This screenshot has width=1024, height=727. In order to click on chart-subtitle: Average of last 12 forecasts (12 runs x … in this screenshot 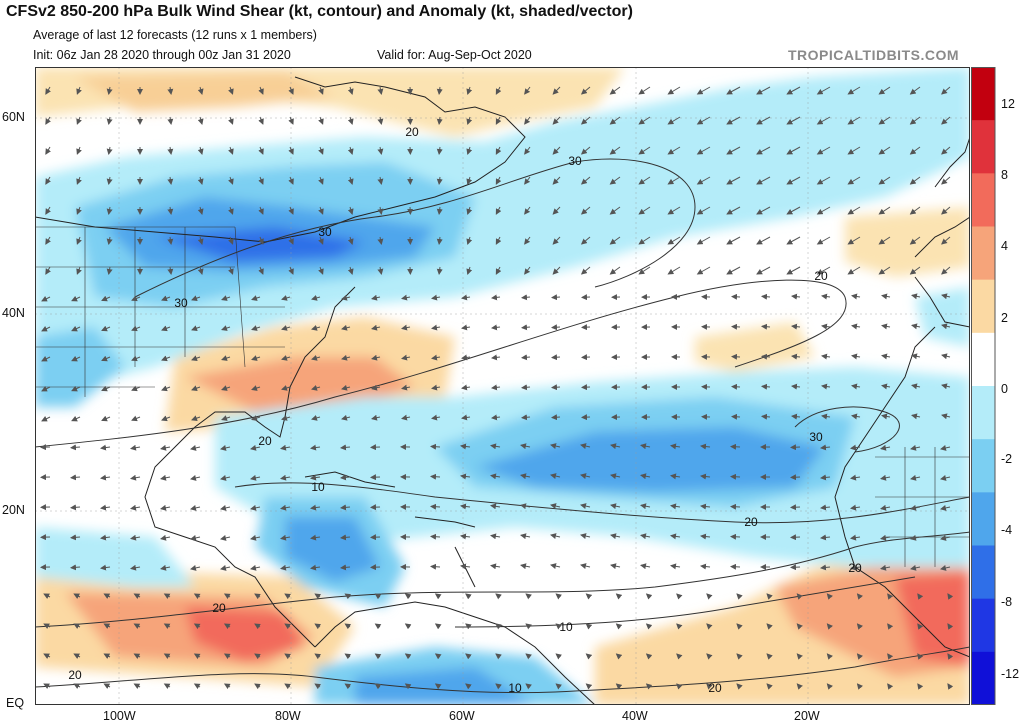, I will do `click(175, 35)`.